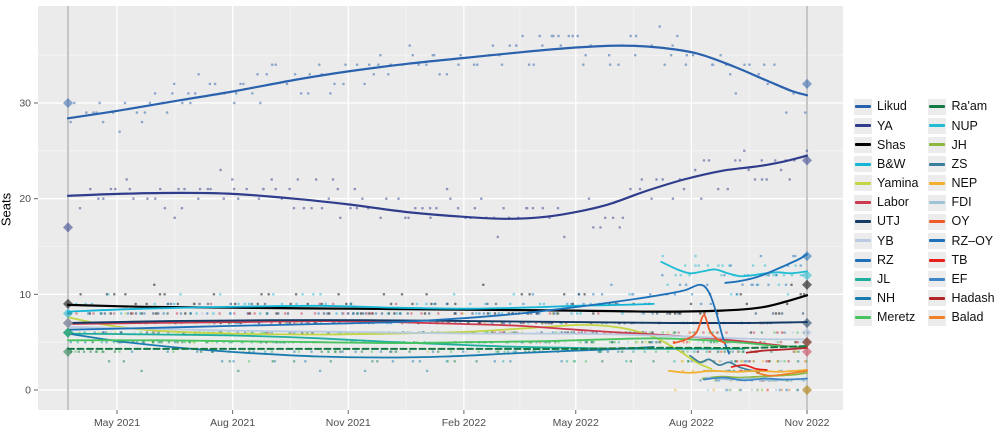 This screenshot has height=445, width=1000. Describe the element at coordinates (691, 423) in the screenshot. I see `x-tick-label: Aug 2022` at that location.